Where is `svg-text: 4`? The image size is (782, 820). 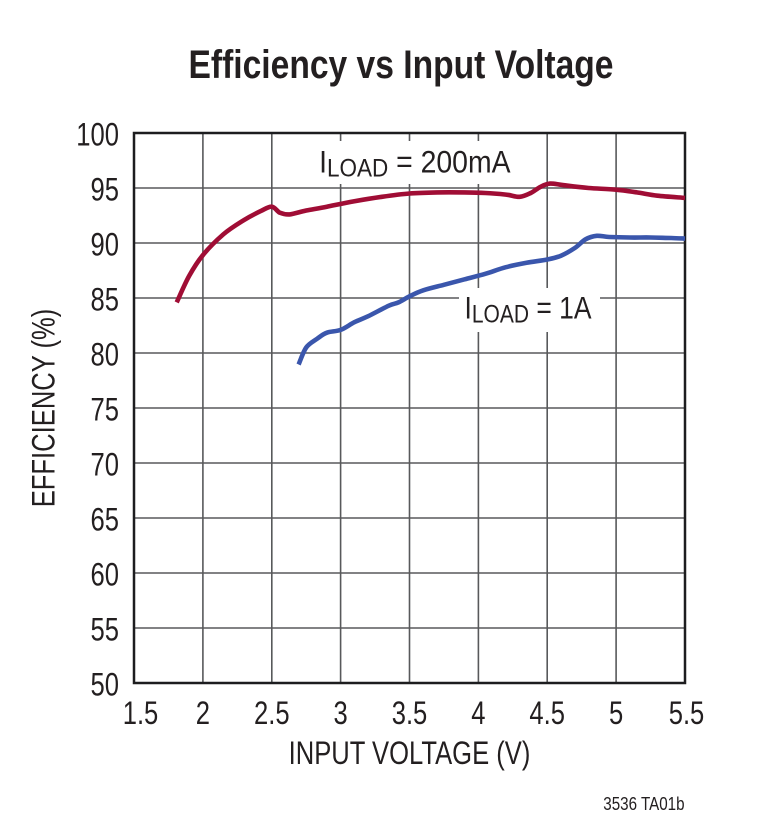 svg-text: 4 is located at coordinates (478, 713).